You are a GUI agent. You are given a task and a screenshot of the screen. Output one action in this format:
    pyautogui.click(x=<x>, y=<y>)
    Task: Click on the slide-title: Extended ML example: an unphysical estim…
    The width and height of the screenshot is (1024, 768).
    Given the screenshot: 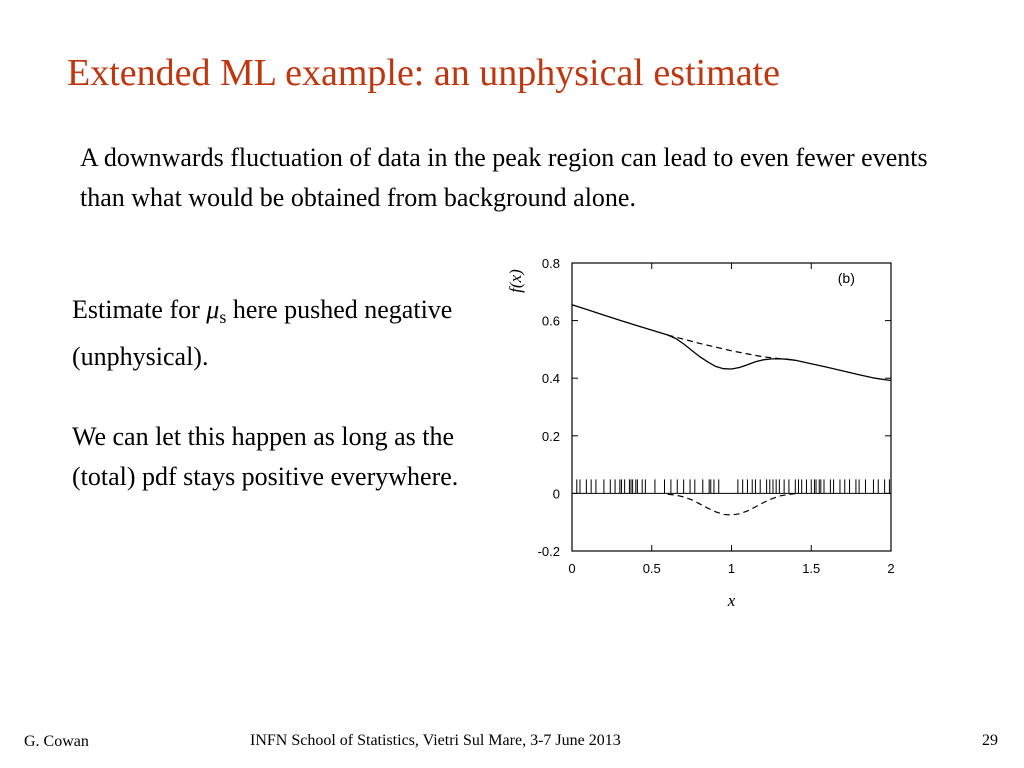 What is the action you would take?
    pyautogui.click(x=423, y=73)
    